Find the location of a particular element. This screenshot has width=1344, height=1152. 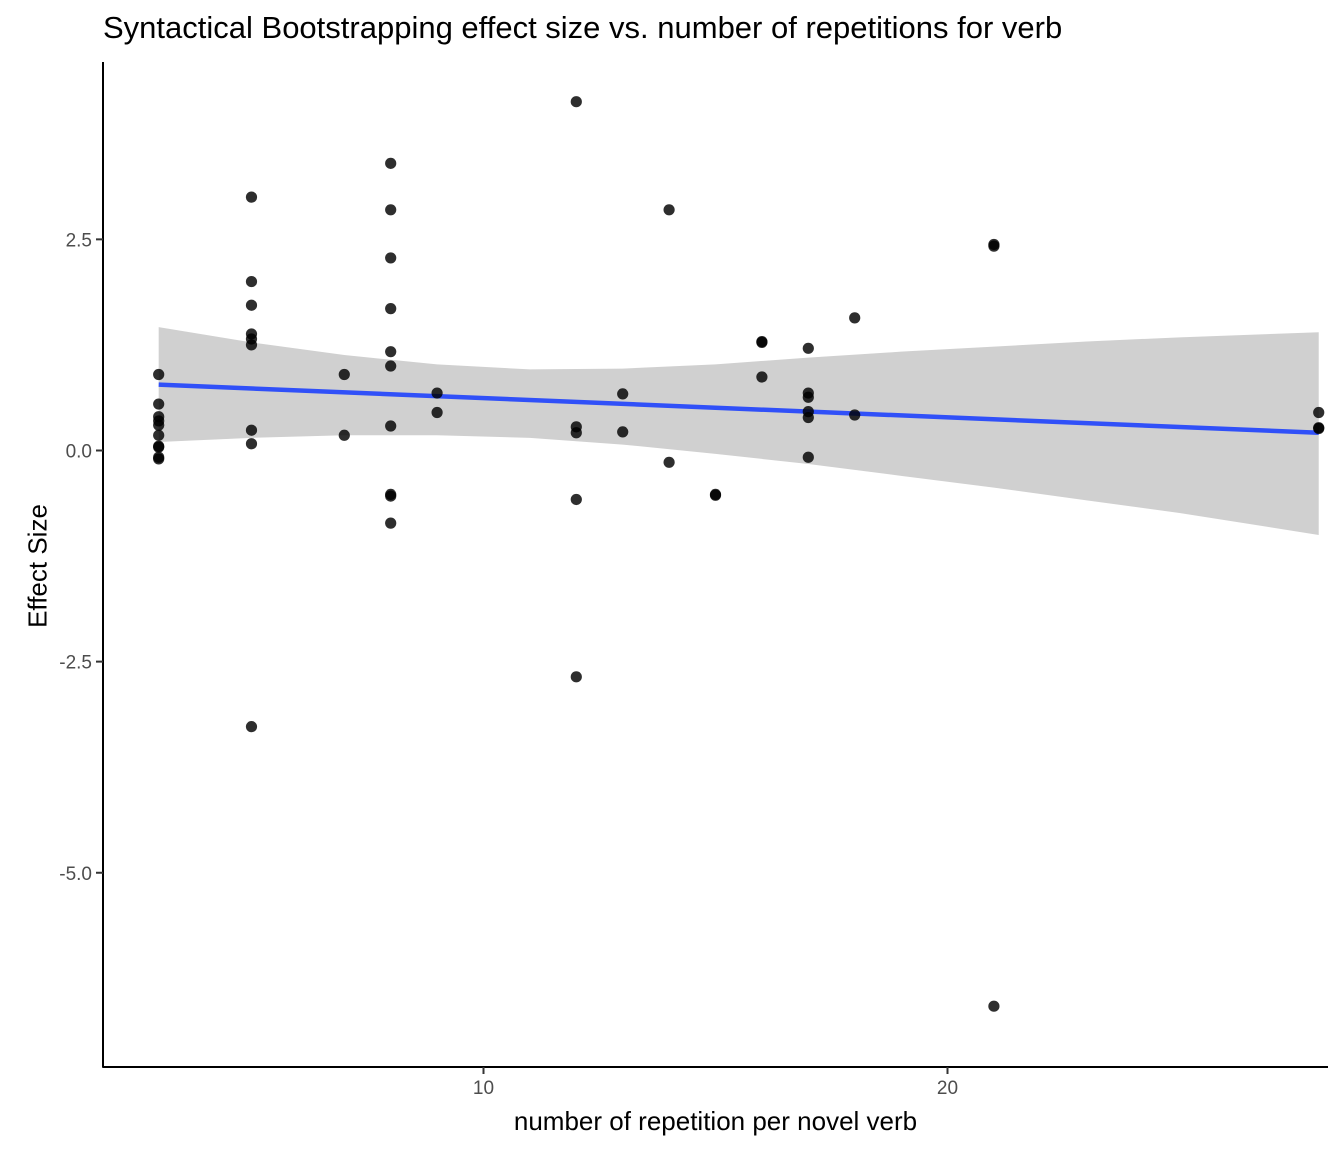

trend-line-layer is located at coordinates (738, 409).